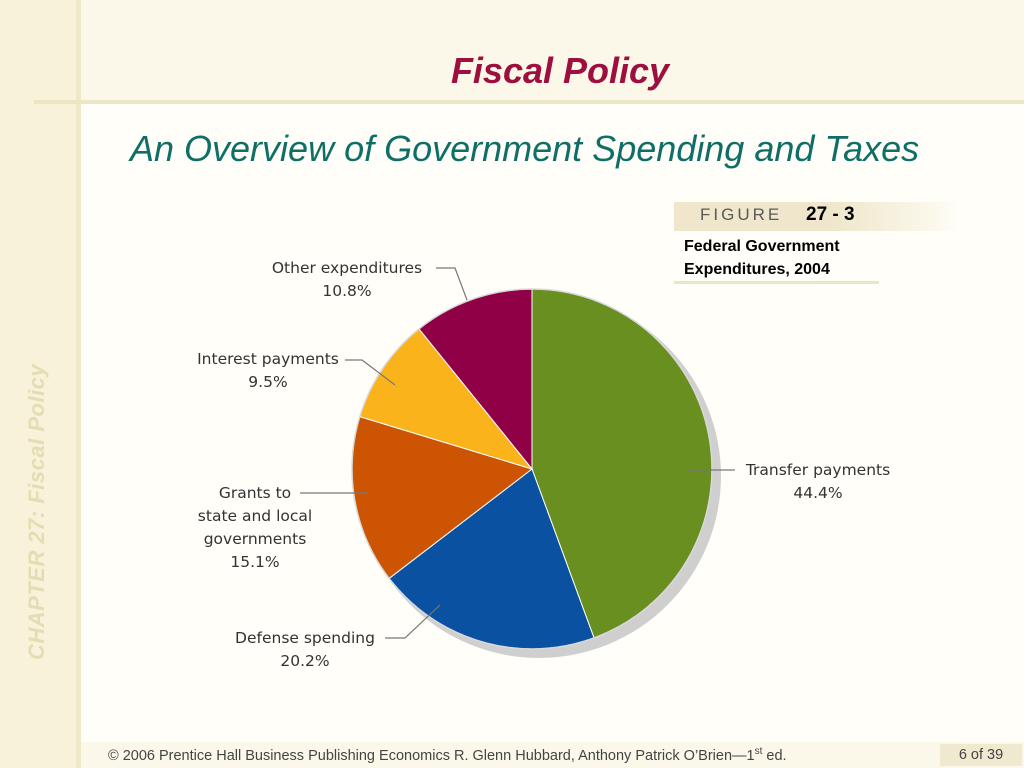 This screenshot has width=1024, height=768. I want to click on figure-word: FIGURE, so click(741, 214).